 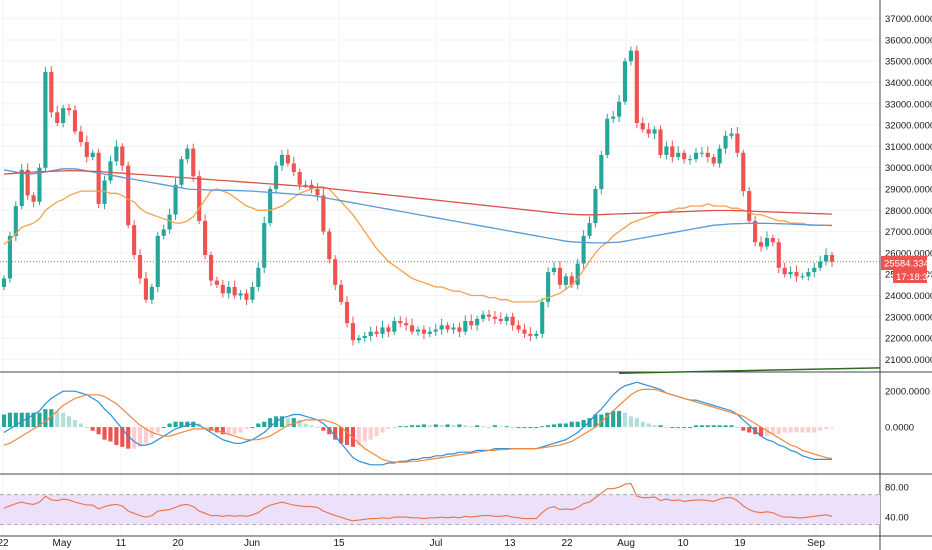 What do you see at coordinates (178, 543) in the screenshot?
I see `time-tick-label: 20` at bounding box center [178, 543].